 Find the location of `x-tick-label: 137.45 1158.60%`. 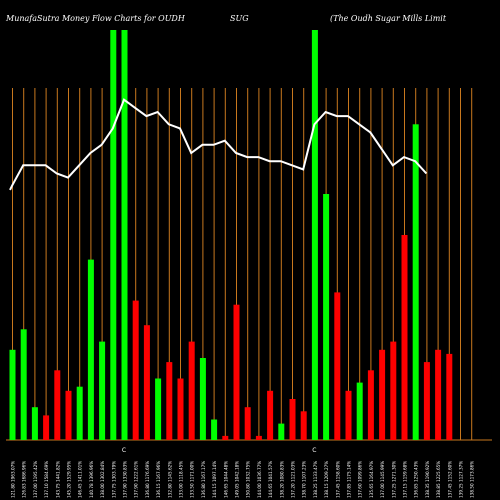

x-tick-label: 137.45 1158.60% is located at coordinates (337, 479).